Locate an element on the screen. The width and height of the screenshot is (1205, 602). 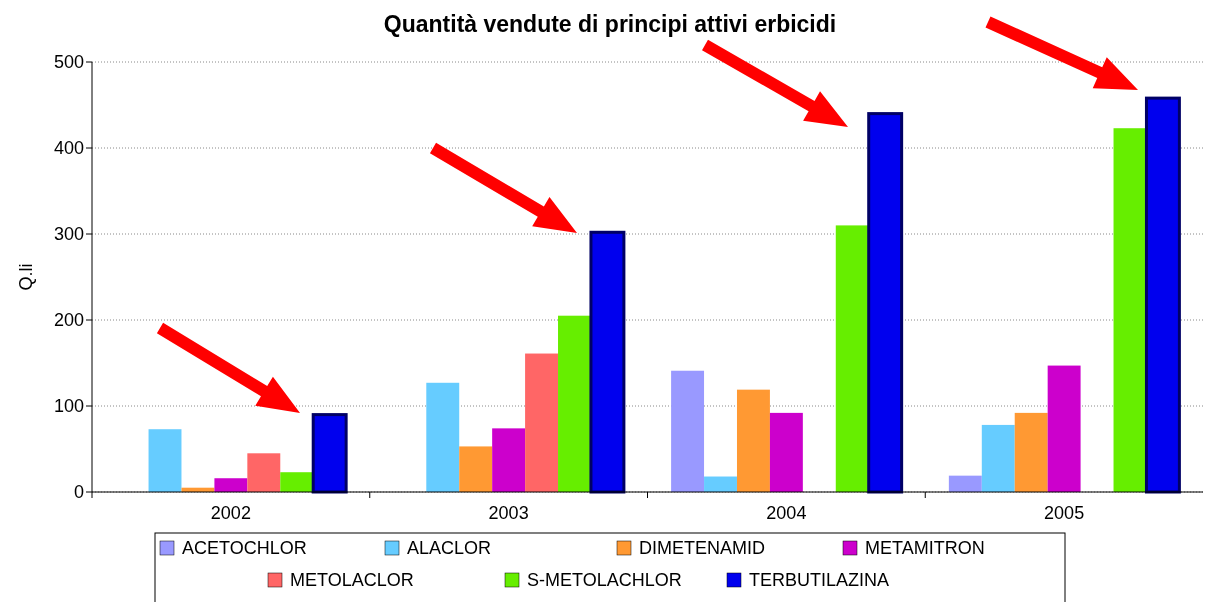
x-tick-label: 2005 is located at coordinates (1064, 513).